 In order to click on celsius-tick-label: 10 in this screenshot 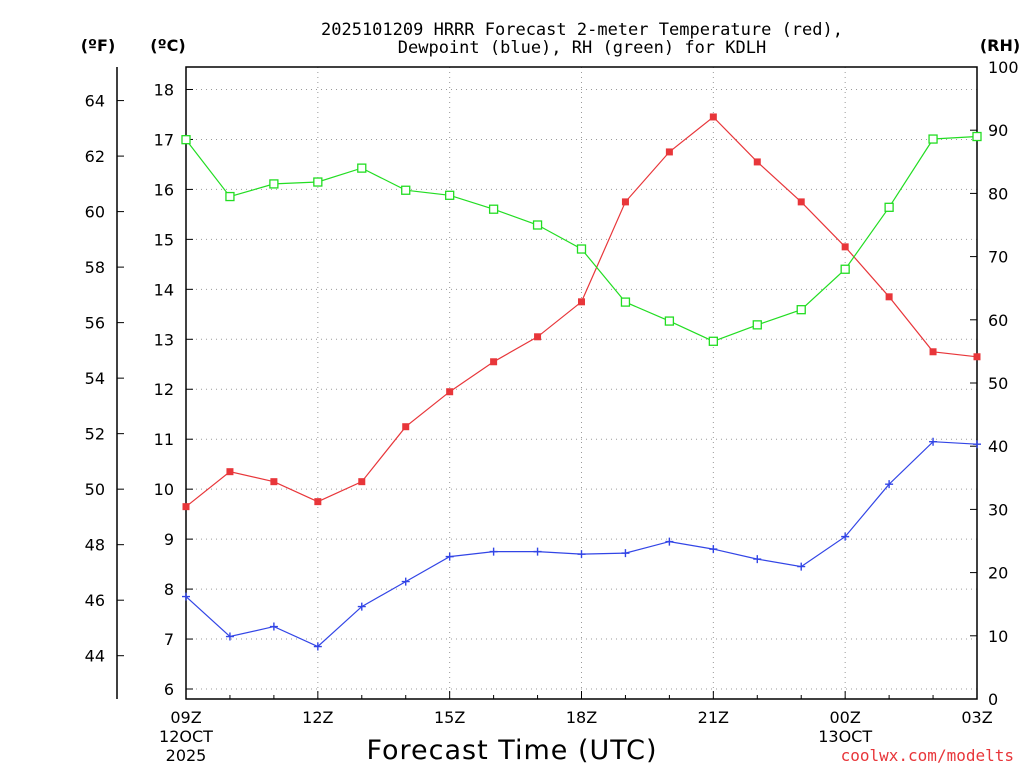, I will do `click(164, 489)`.